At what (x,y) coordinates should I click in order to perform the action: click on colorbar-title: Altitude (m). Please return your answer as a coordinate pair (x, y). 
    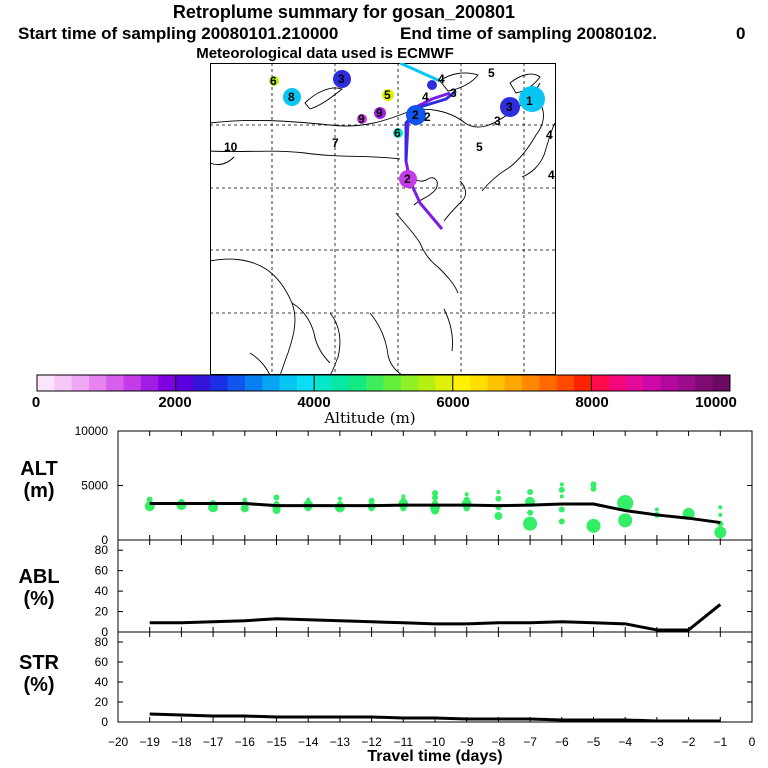
    Looking at the image, I should click on (370, 418).